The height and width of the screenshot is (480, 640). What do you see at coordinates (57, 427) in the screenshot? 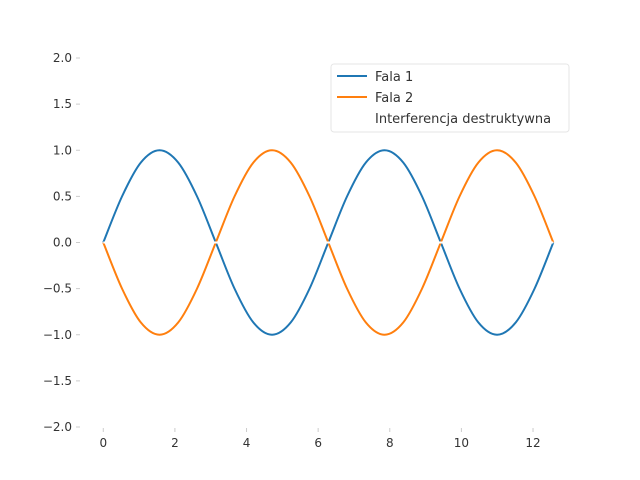
I see `y-tick-label: −2.0` at bounding box center [57, 427].